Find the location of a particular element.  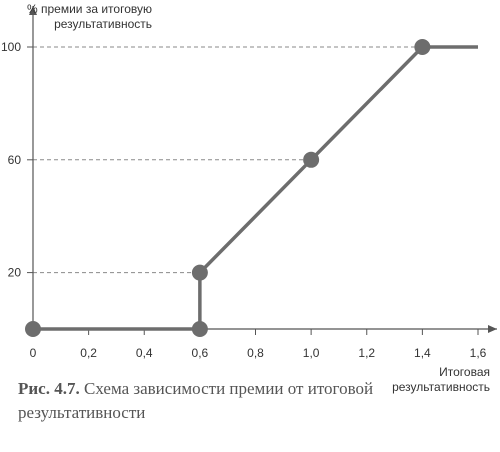

x-tick-label: 0,2 is located at coordinates (88, 353).